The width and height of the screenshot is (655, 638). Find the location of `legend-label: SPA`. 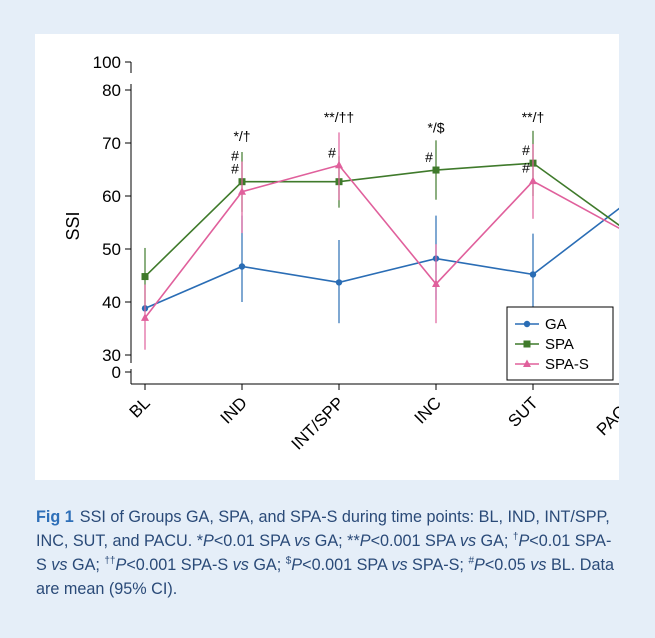

legend-label: SPA is located at coordinates (559, 344).